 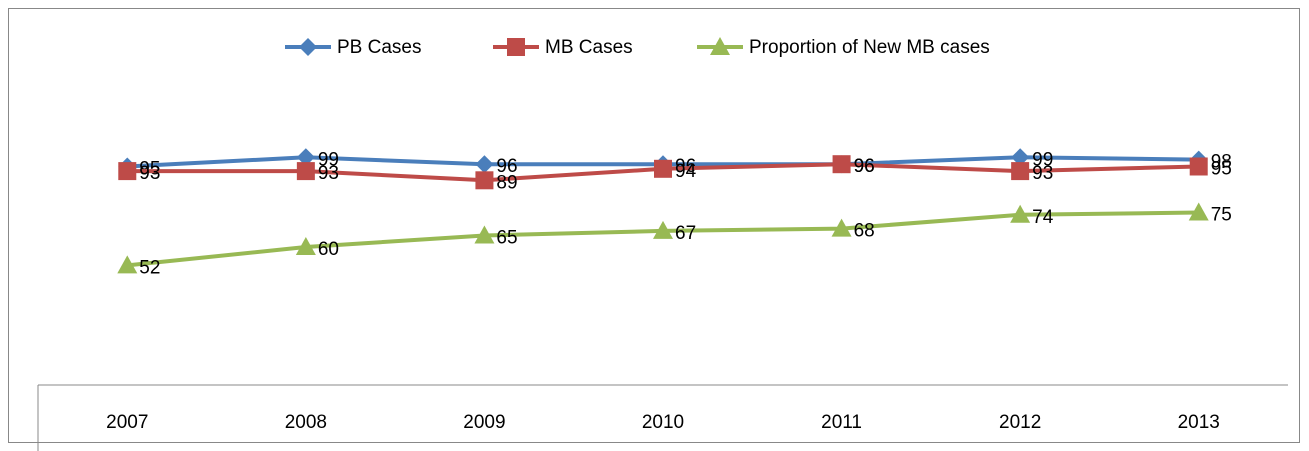 What do you see at coordinates (869, 47) in the screenshot?
I see `legend-label: Proportion of New MB cases` at bounding box center [869, 47].